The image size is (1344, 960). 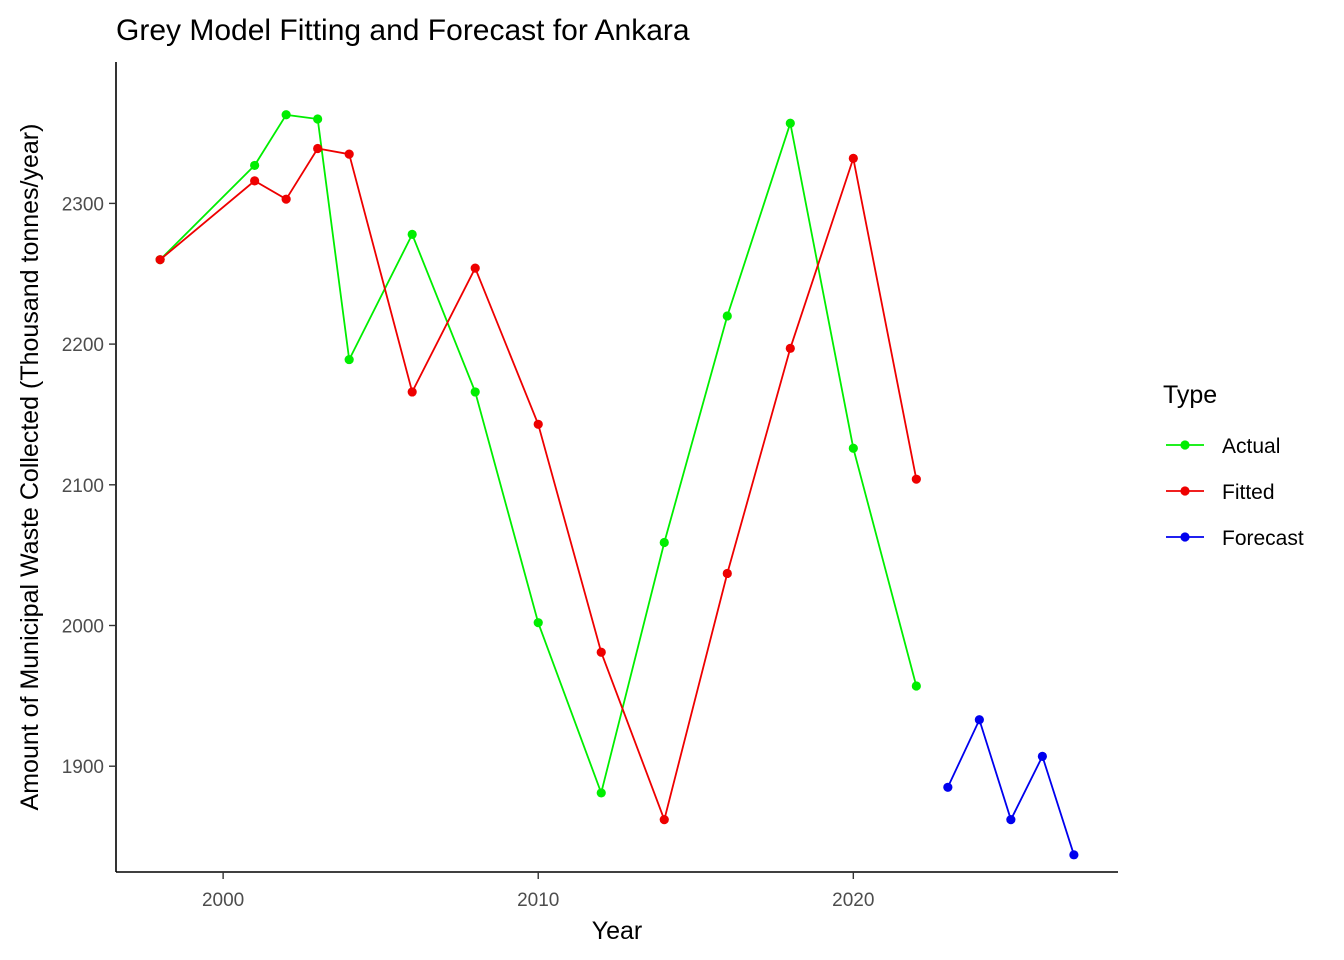 I want to click on legend-key-point-actual, so click(x=1185, y=445).